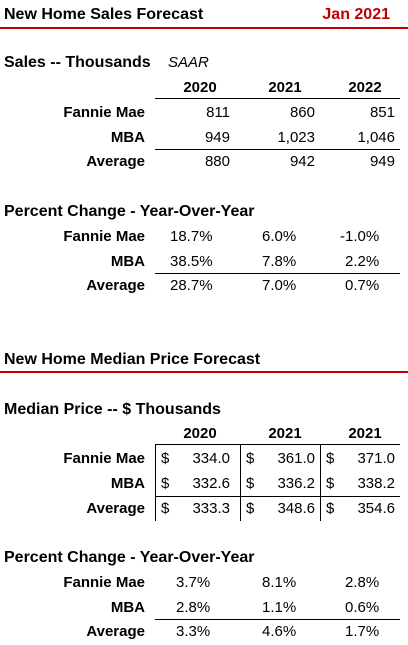  What do you see at coordinates (127, 607) in the screenshot?
I see `price-pct-row-label: MBA` at bounding box center [127, 607].